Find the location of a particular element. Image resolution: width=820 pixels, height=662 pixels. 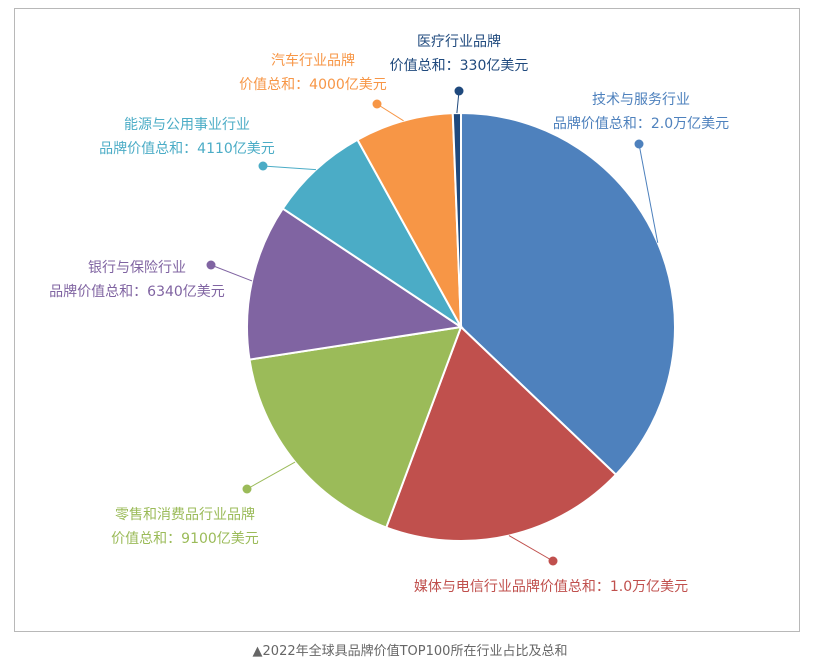

slice-label-4: 能源与公用事业行业品牌价值总和：4110亿美元 is located at coordinates (187, 137).